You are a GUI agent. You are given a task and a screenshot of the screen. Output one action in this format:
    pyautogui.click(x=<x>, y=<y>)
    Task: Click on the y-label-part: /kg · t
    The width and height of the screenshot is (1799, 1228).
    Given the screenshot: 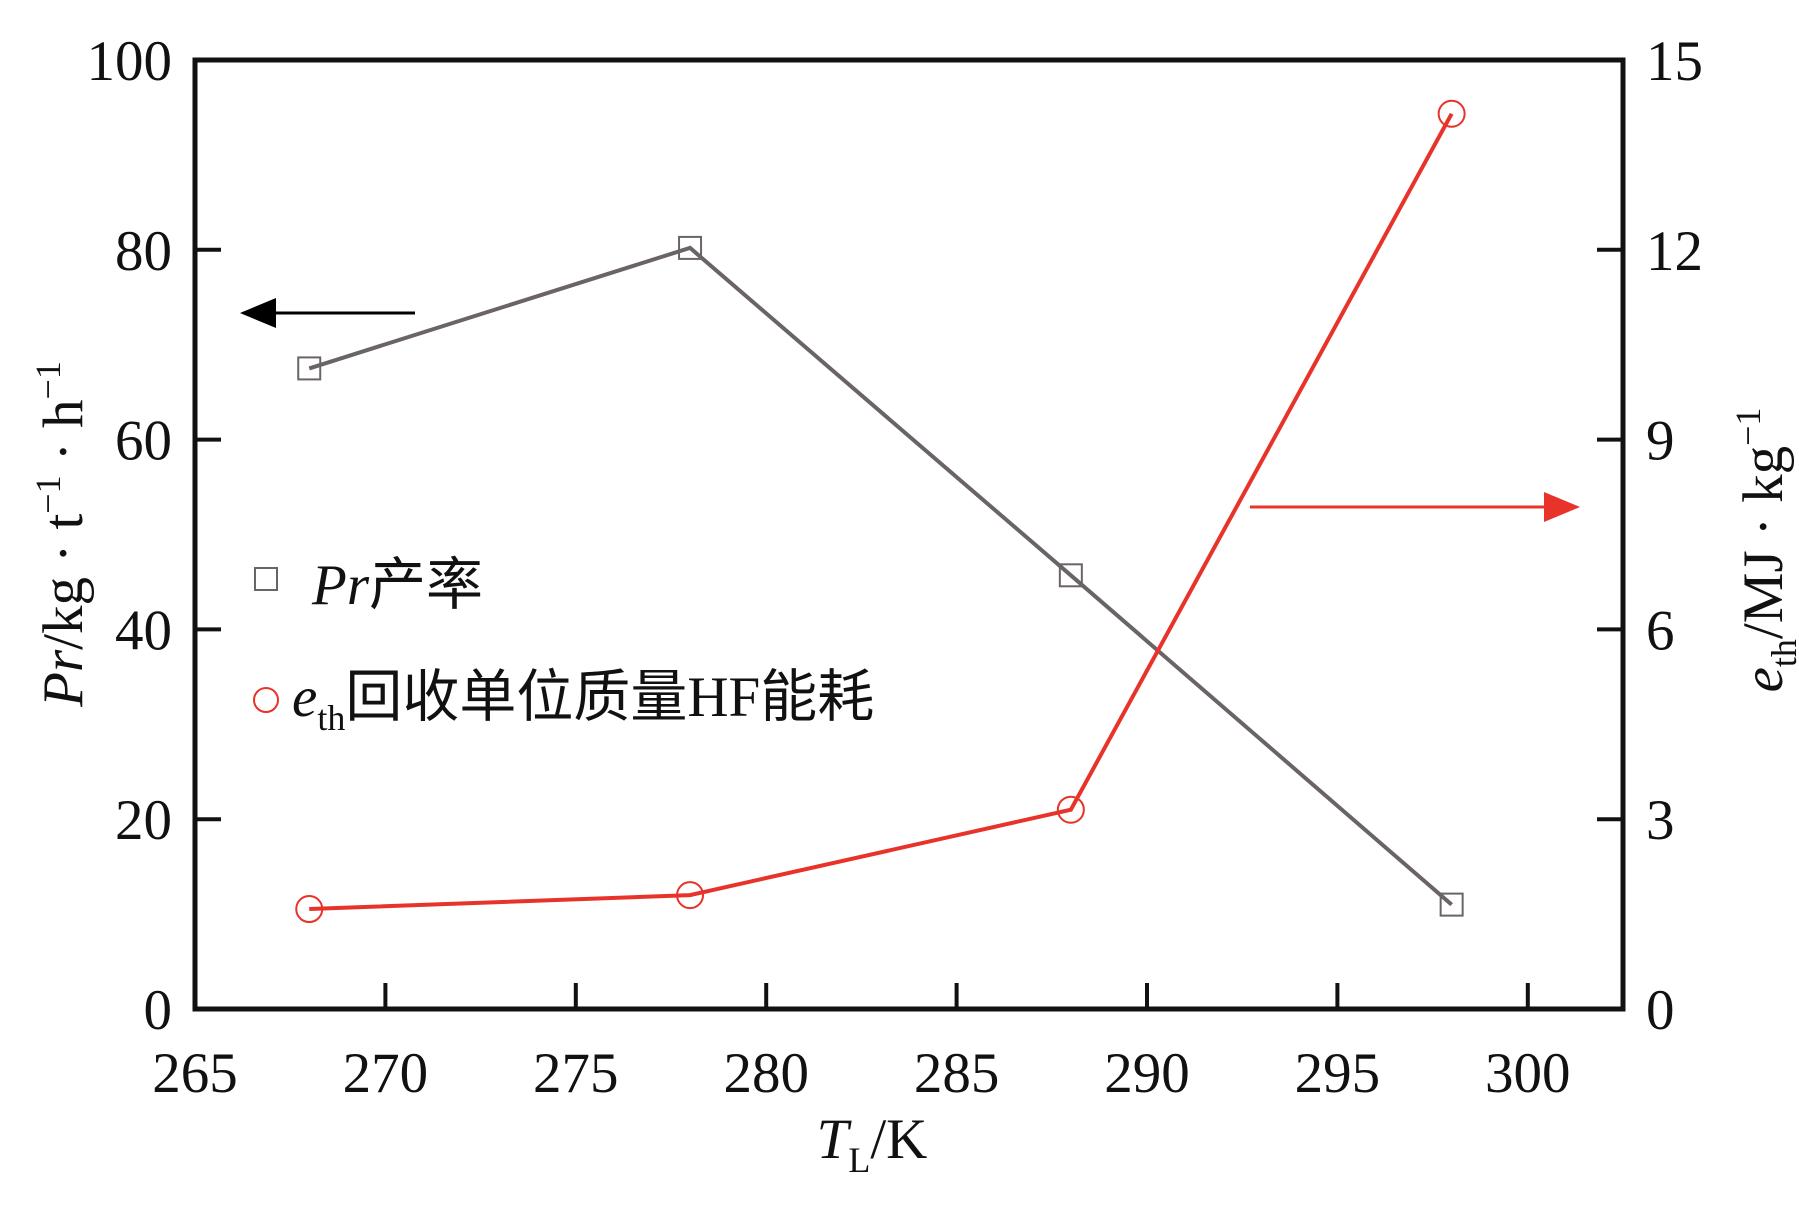 What is the action you would take?
    pyautogui.click(x=63, y=582)
    